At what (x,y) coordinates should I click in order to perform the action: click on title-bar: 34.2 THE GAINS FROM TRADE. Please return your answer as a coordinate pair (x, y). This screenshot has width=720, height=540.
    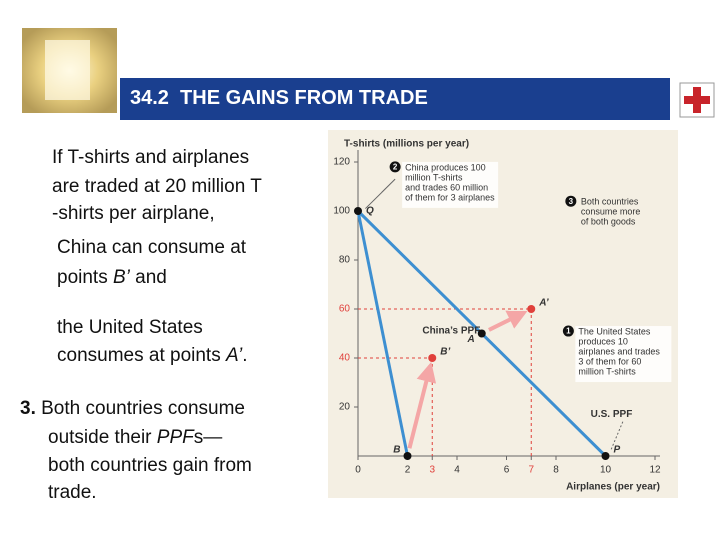
    Looking at the image, I should click on (395, 99).